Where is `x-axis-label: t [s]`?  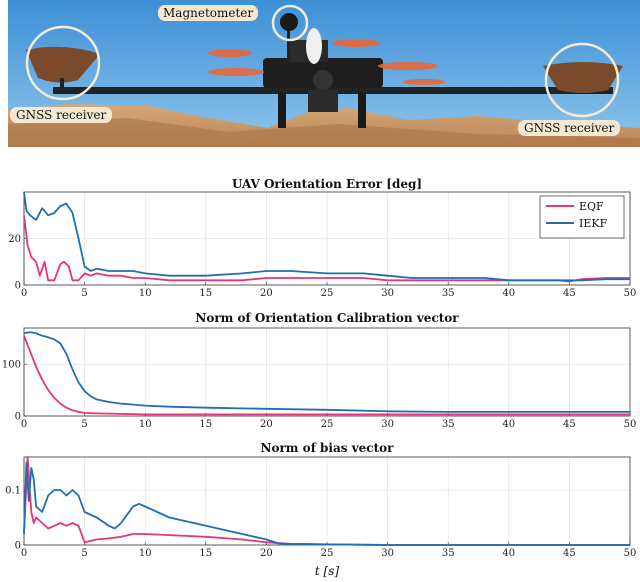 x-axis-label: t [s] is located at coordinates (327, 571).